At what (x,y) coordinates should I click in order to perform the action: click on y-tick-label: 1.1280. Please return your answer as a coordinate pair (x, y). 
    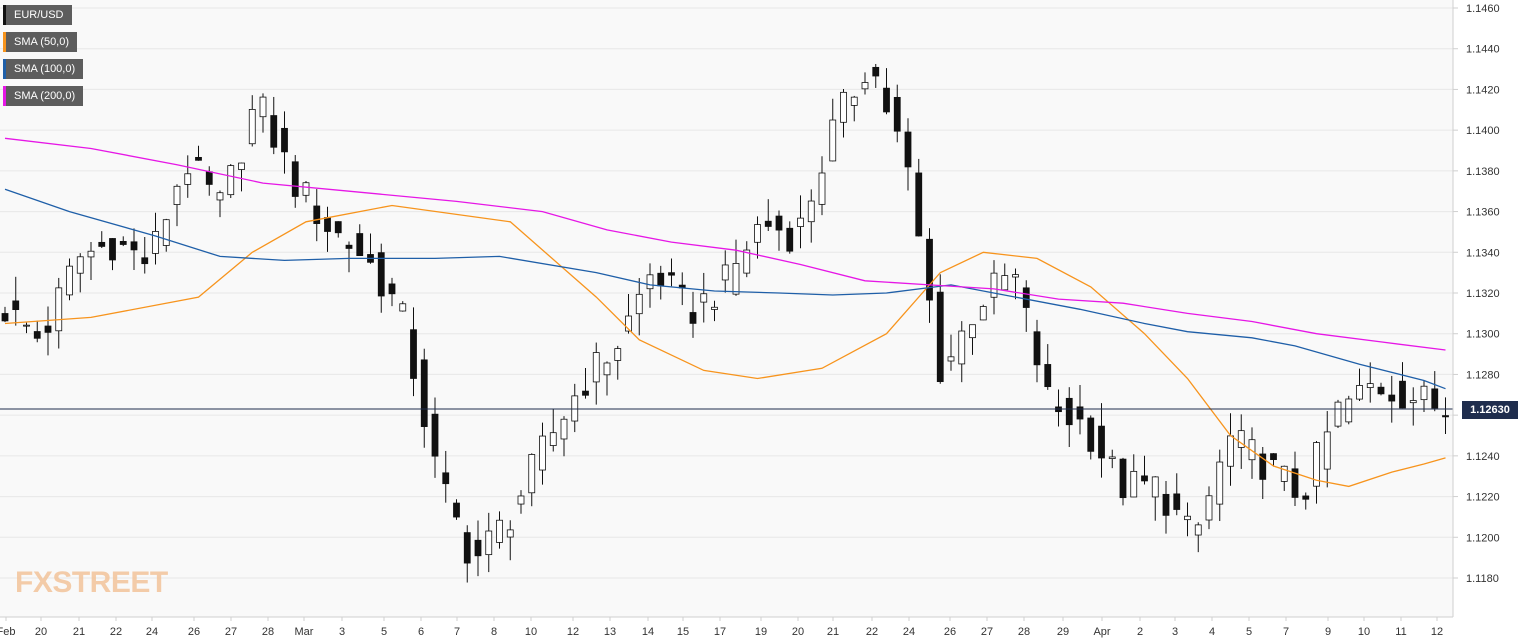
    Looking at the image, I should click on (1483, 375).